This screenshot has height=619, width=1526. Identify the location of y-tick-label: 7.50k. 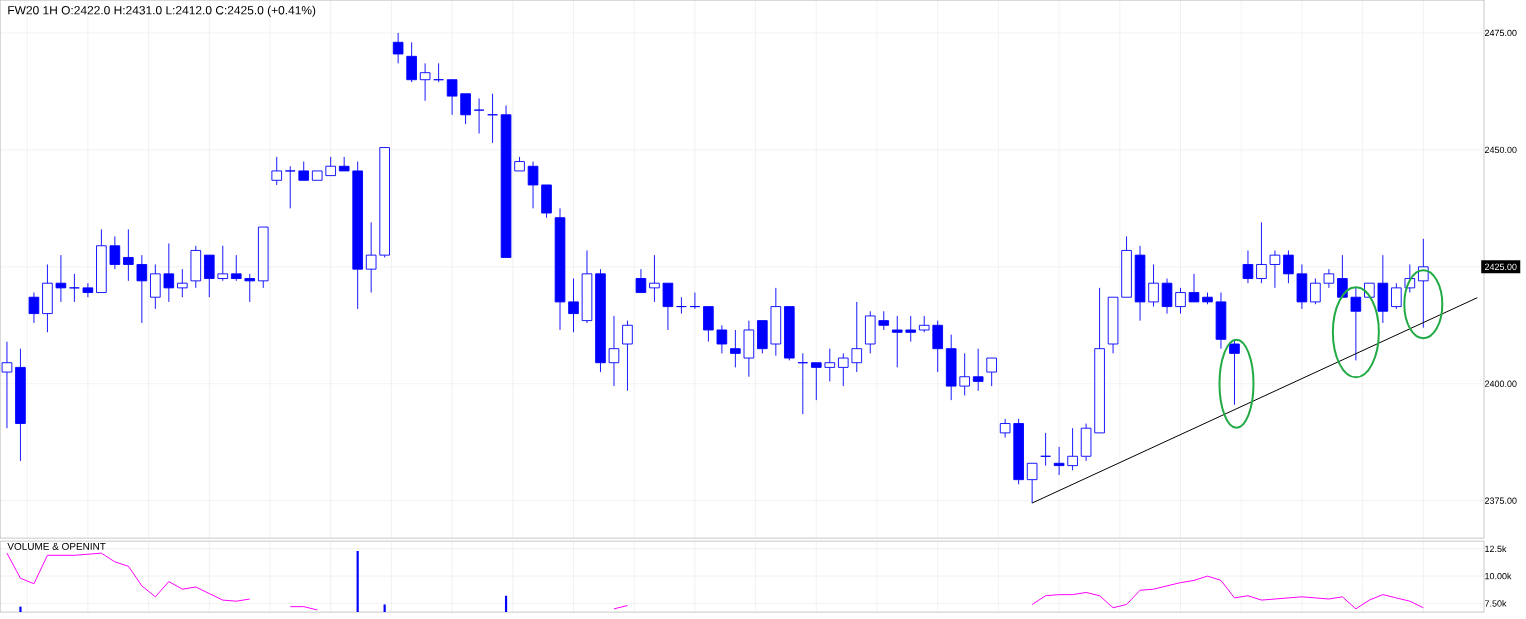
(1495, 603).